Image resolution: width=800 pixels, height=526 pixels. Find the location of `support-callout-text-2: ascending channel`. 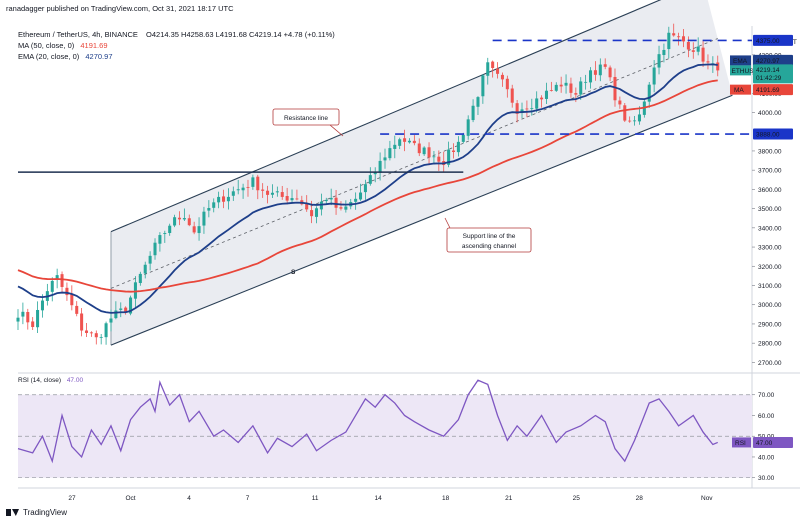

support-callout-text-2: ascending channel is located at coordinates (489, 246).